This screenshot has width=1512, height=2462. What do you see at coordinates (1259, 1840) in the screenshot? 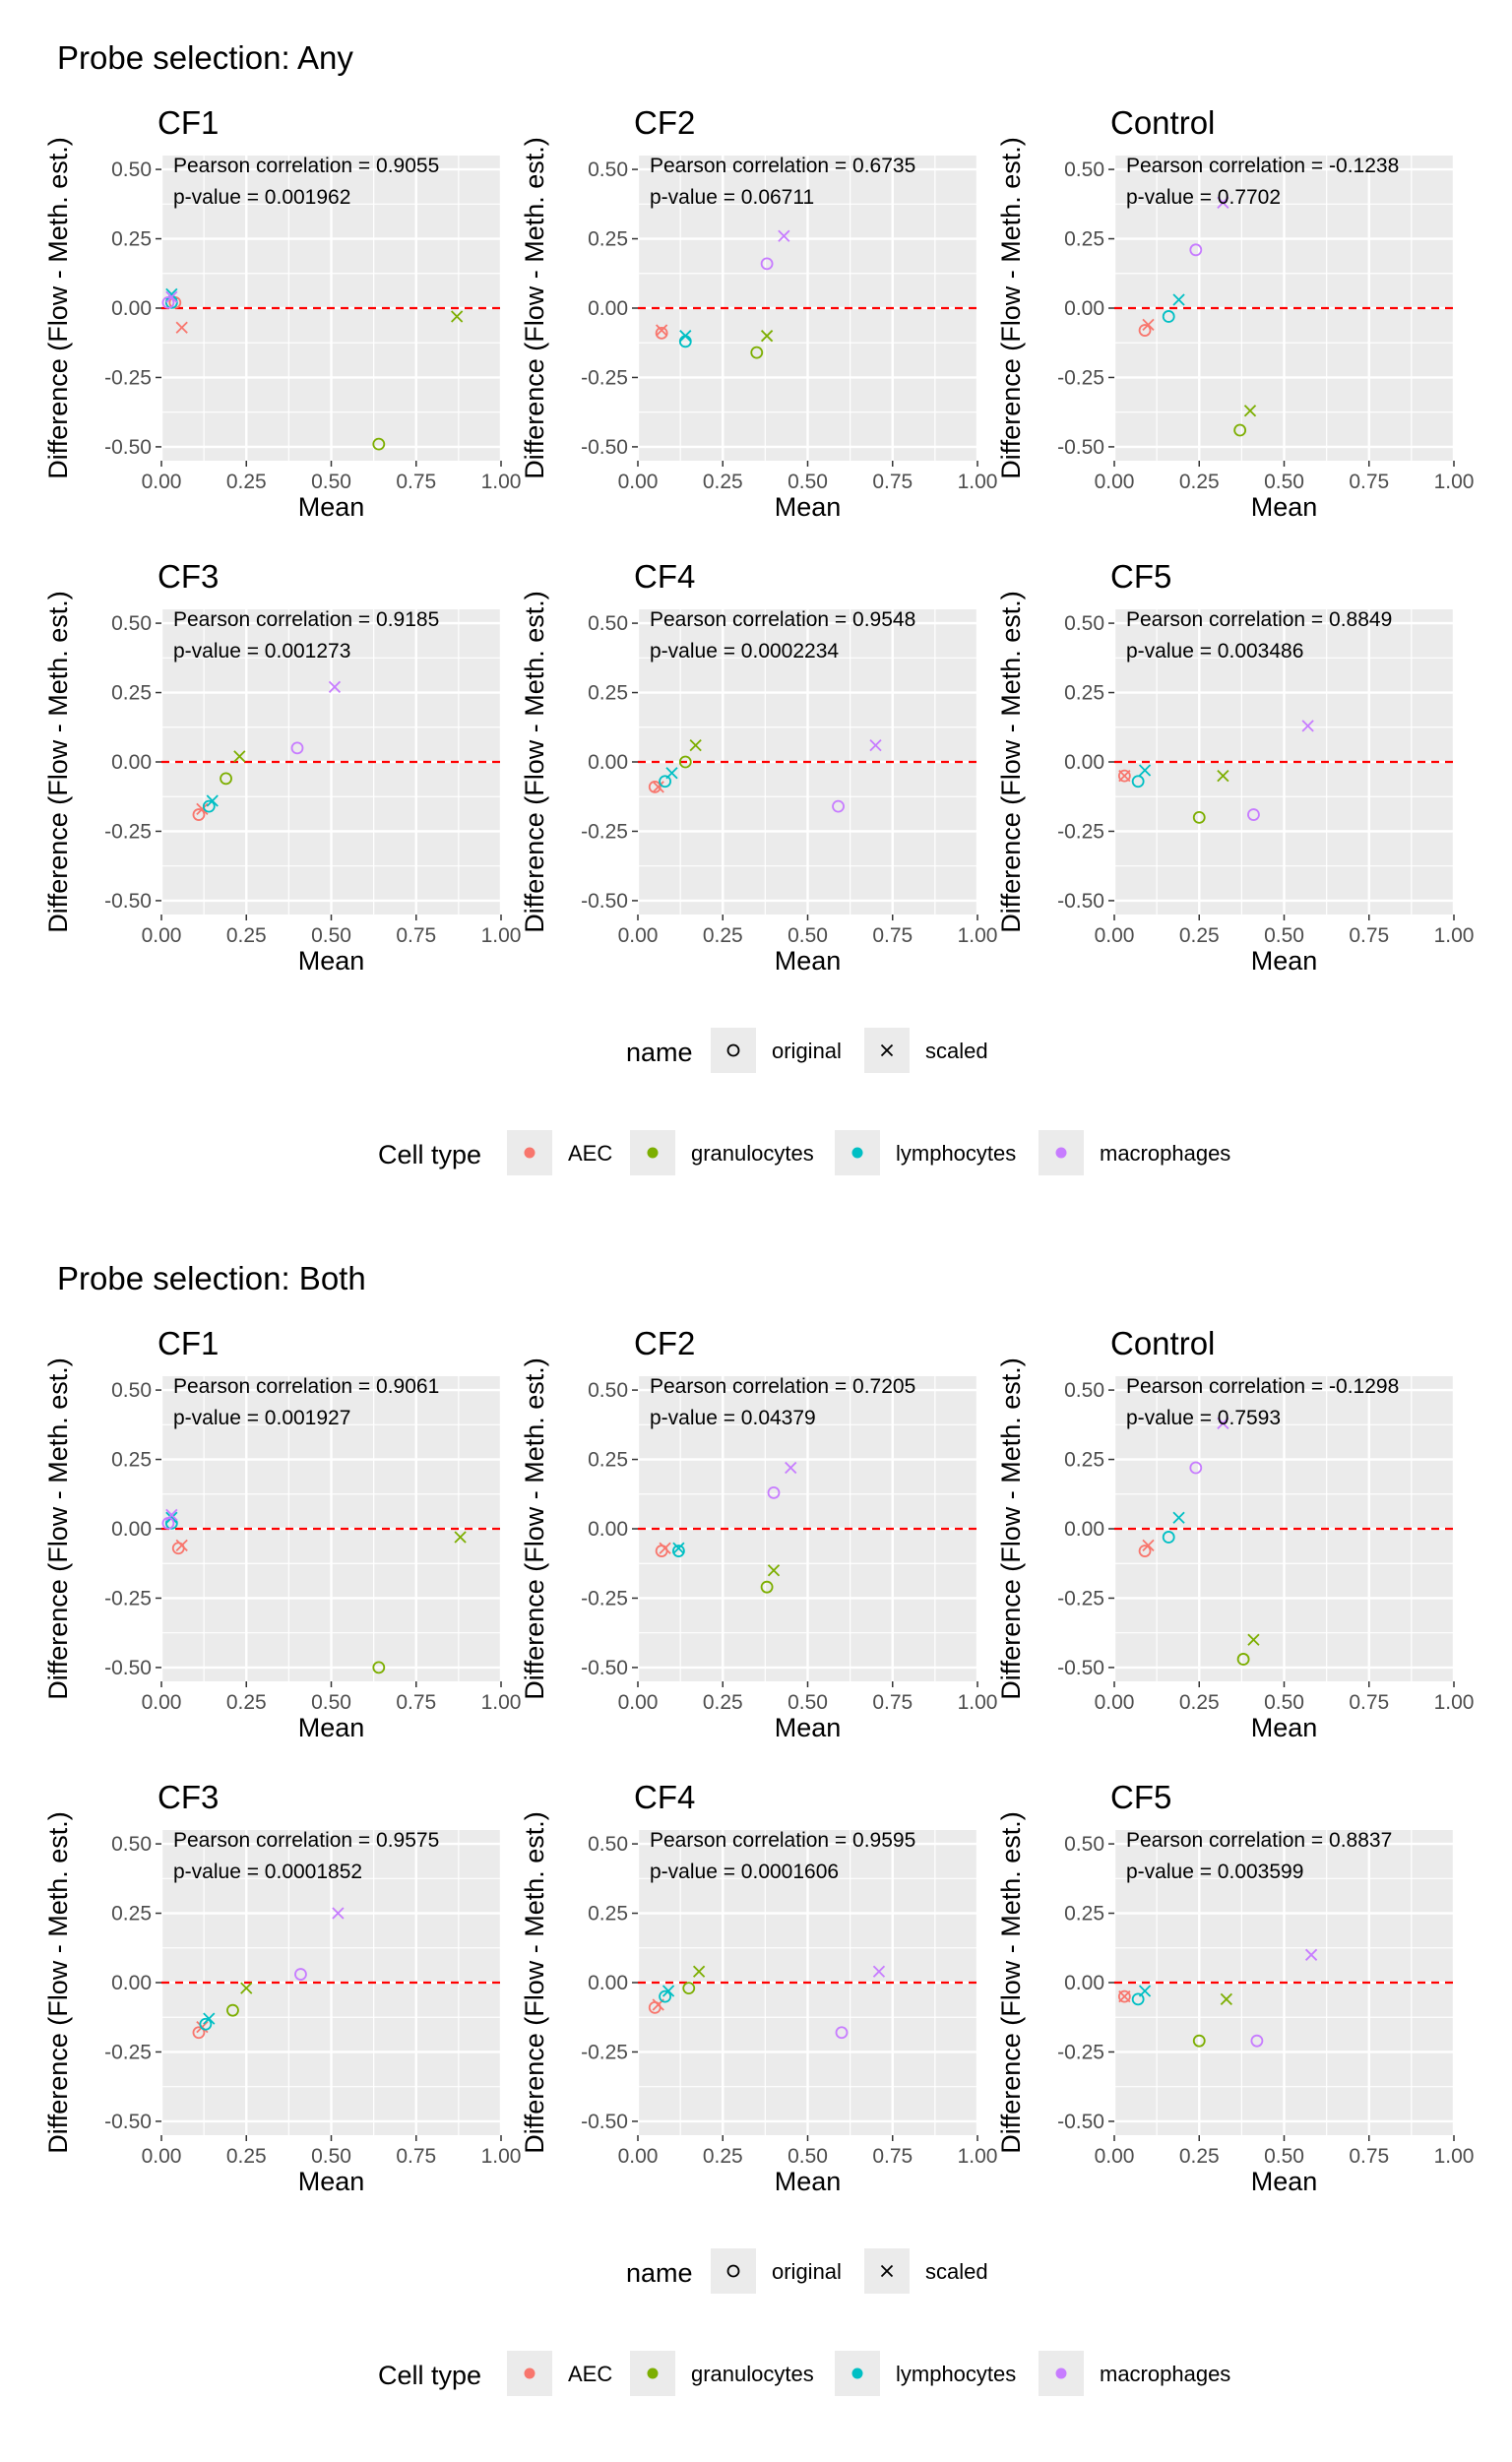
I see `correlation-label: Pearson correlation = 0.8837` at bounding box center [1259, 1840].